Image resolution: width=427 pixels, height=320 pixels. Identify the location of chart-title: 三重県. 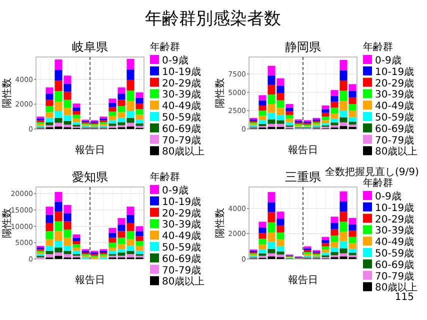
(303, 177).